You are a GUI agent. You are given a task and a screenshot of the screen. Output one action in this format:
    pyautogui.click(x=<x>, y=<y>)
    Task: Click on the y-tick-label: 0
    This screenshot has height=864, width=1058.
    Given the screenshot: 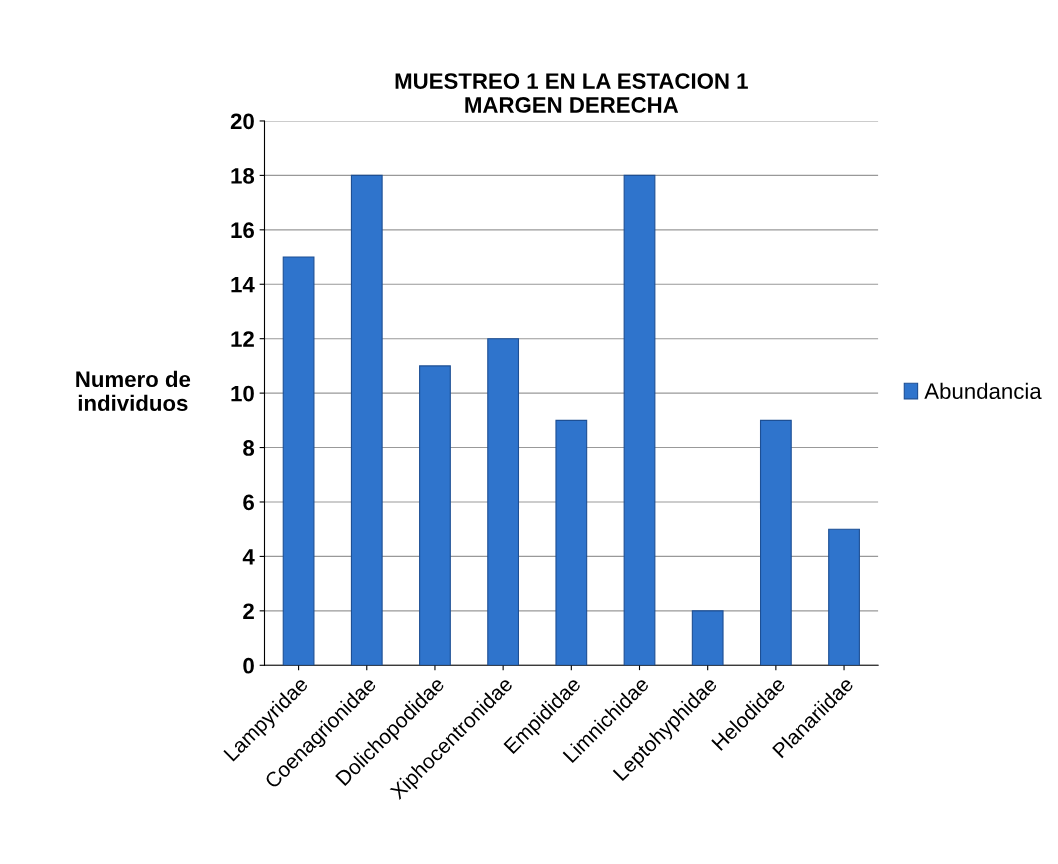 What is the action you would take?
    pyautogui.click(x=248, y=665)
    